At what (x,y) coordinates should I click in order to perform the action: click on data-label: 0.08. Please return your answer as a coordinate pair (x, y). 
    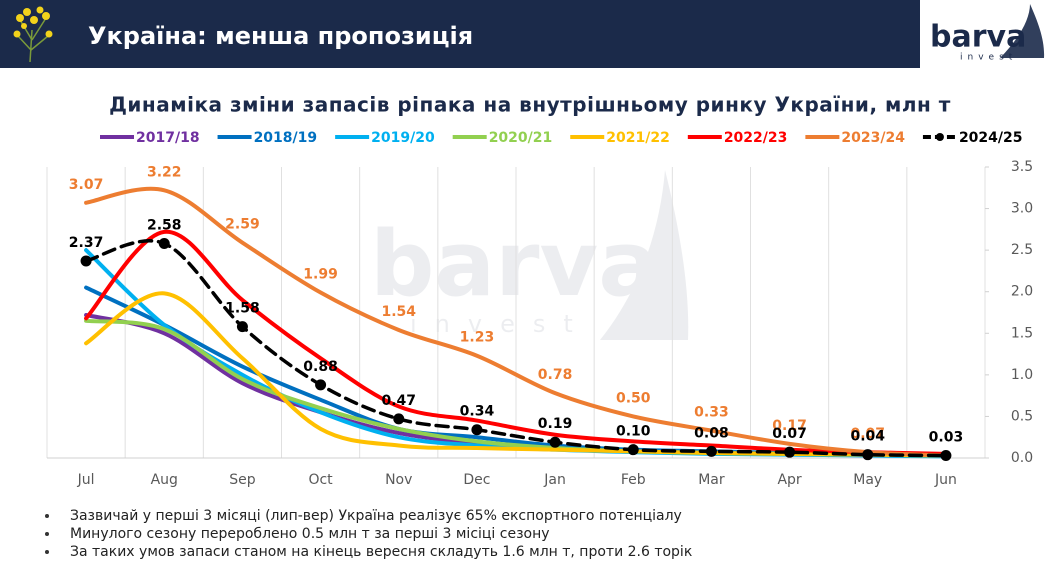
    Looking at the image, I should click on (711, 433).